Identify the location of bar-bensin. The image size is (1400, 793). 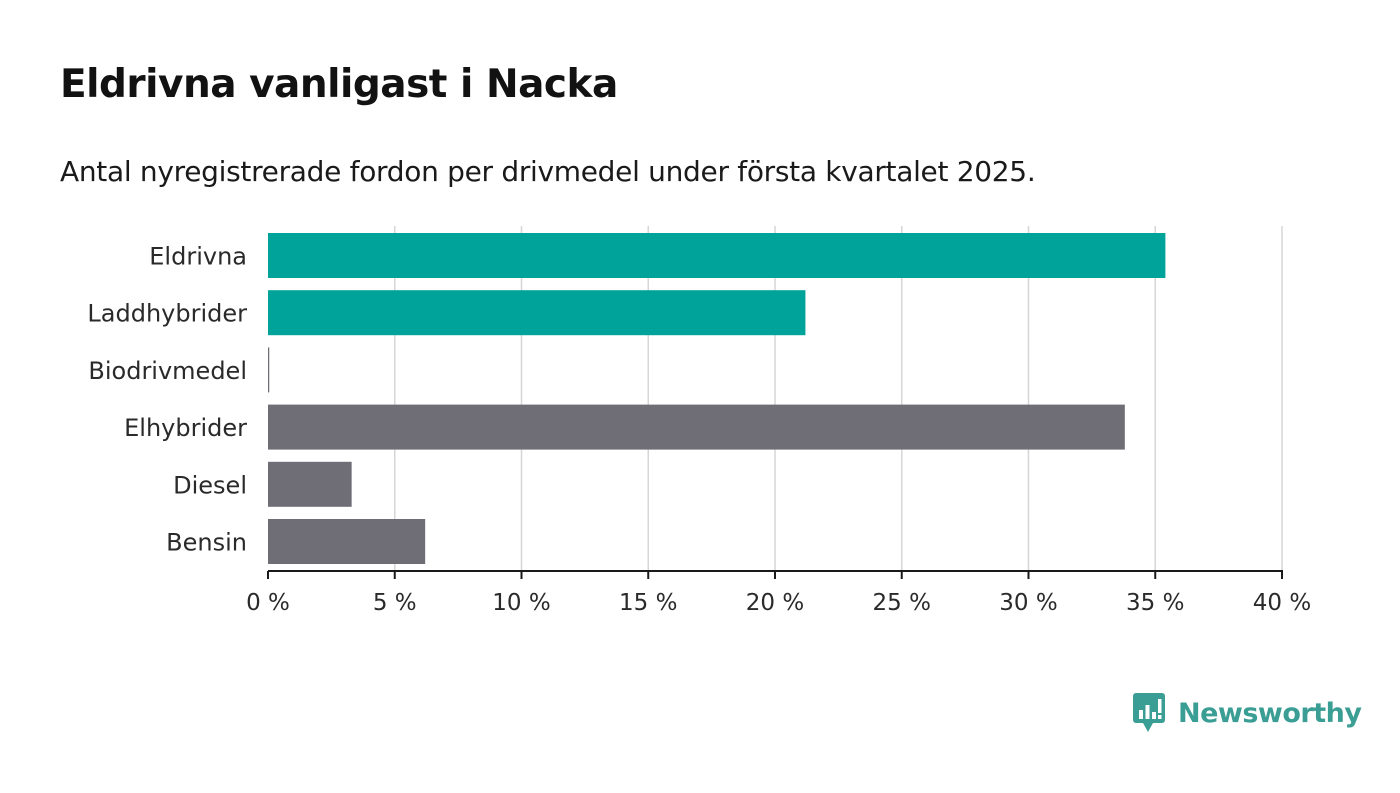
(347, 541).